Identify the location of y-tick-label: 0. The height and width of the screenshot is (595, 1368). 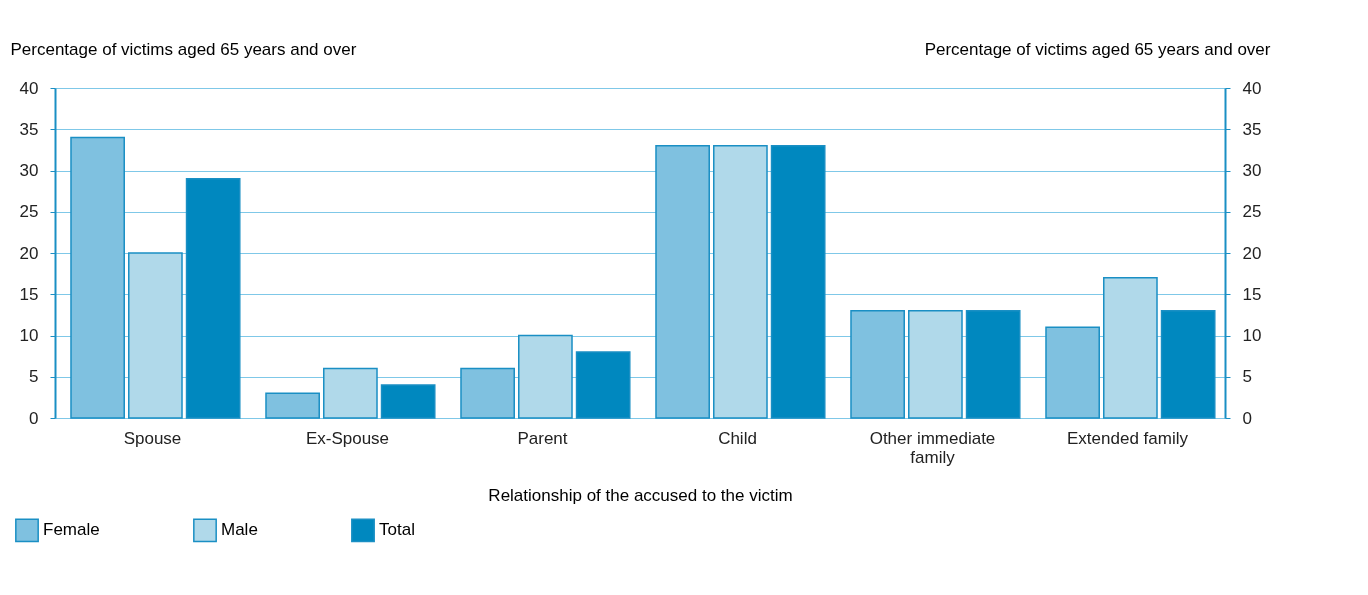
(34, 418).